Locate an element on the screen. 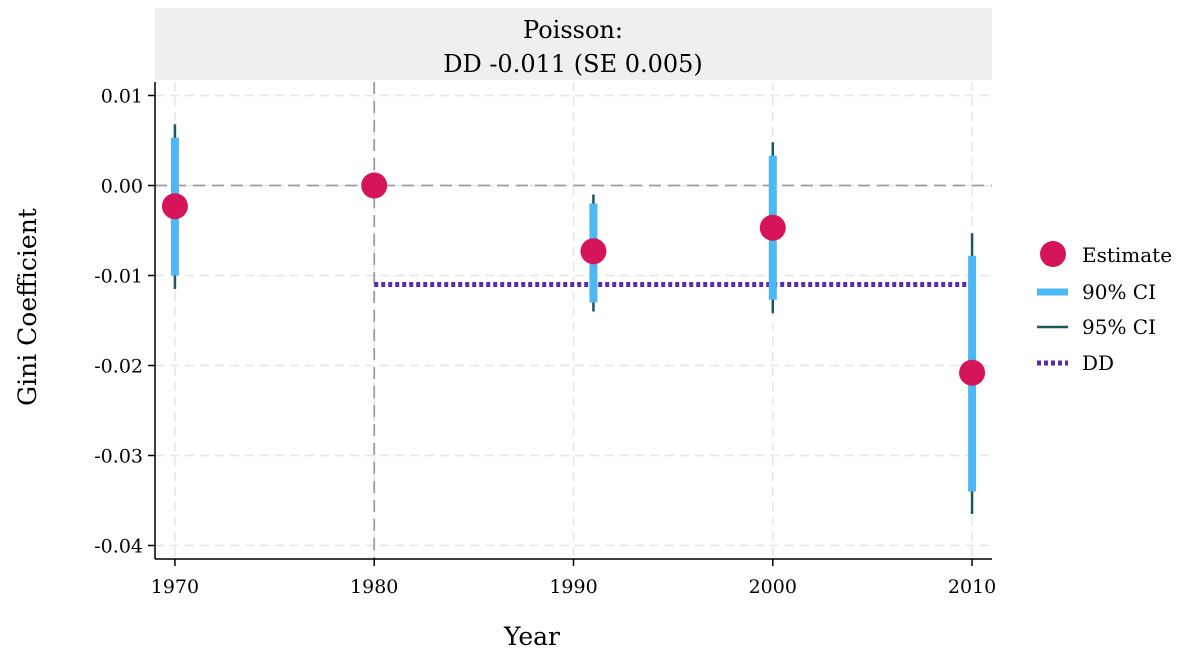 The image size is (1190, 652). y-tick-label: -0.02 is located at coordinates (118, 367).